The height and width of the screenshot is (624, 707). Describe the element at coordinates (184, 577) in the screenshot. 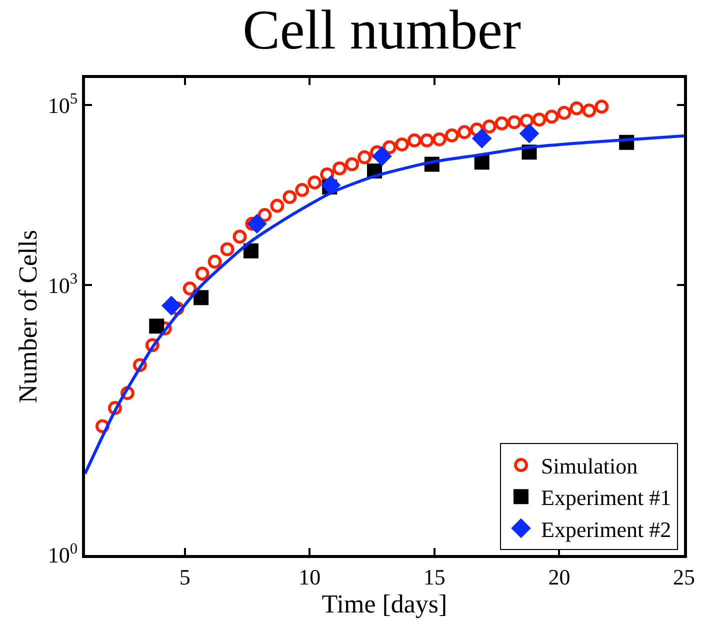

I see `x-tick-label: 5` at that location.